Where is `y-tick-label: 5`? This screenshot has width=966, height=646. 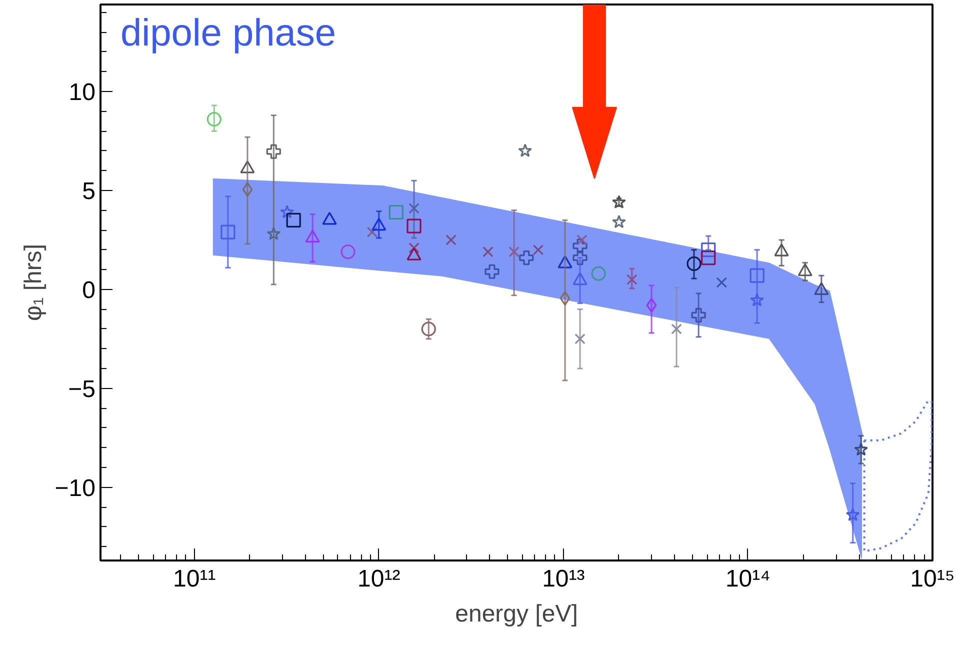
y-tick-label: 5 is located at coordinates (89, 191).